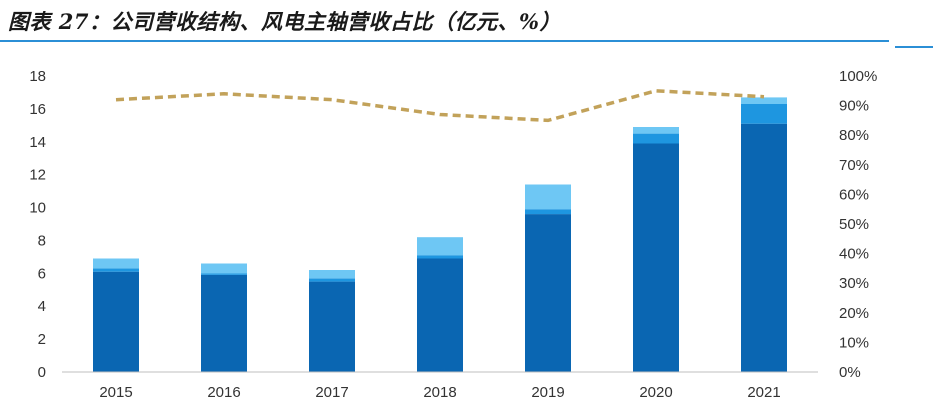 The height and width of the screenshot is (414, 940). I want to click on share-line, so click(440, 106).